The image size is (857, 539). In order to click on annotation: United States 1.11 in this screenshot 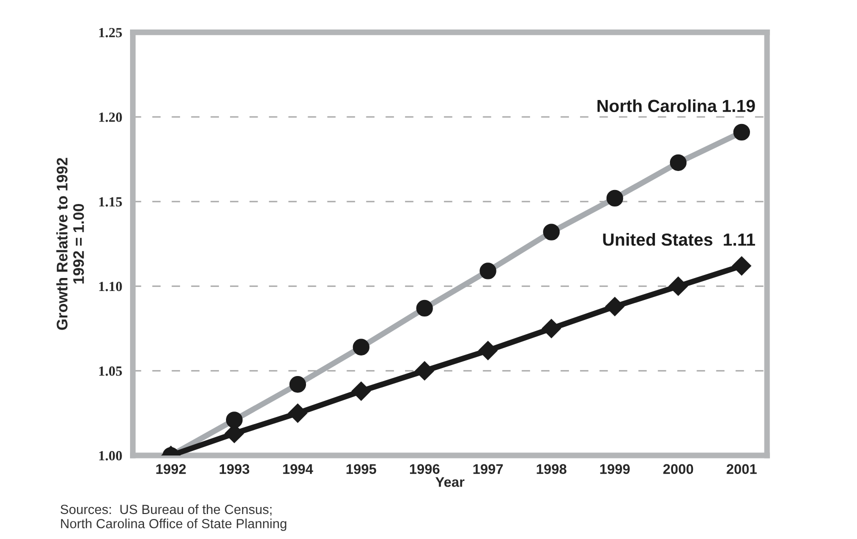, I will do `click(679, 239)`.